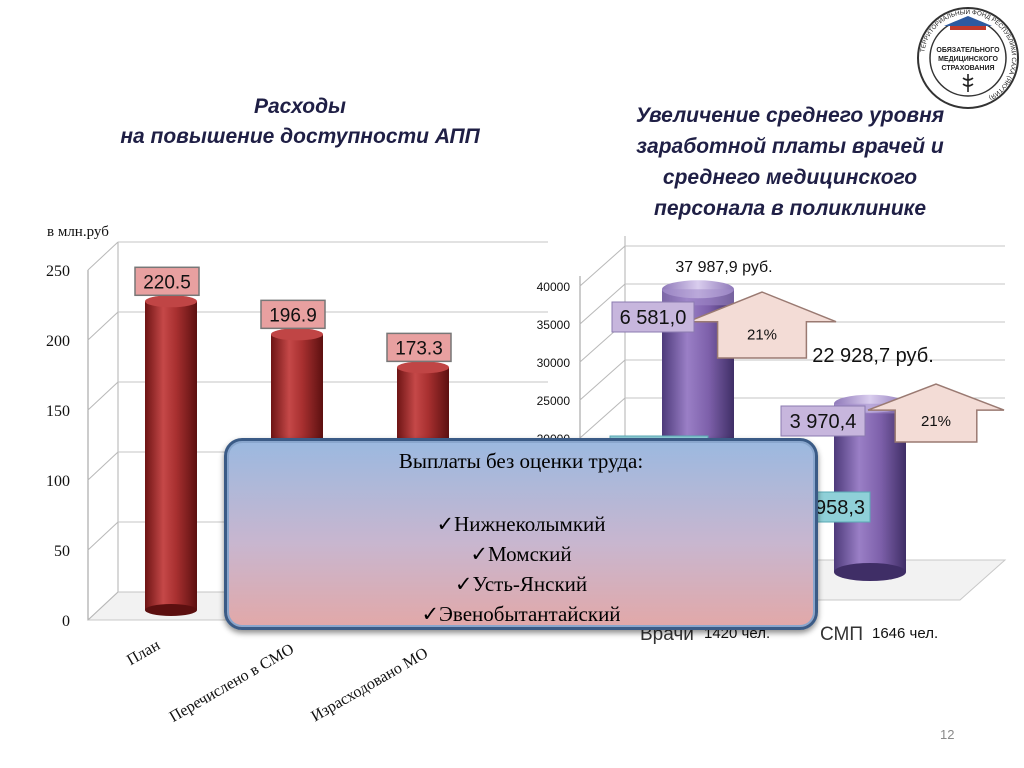 The height and width of the screenshot is (768, 1024). Describe the element at coordinates (66, 621) in the screenshot. I see `left-chart-y-tick-label: 0` at that location.